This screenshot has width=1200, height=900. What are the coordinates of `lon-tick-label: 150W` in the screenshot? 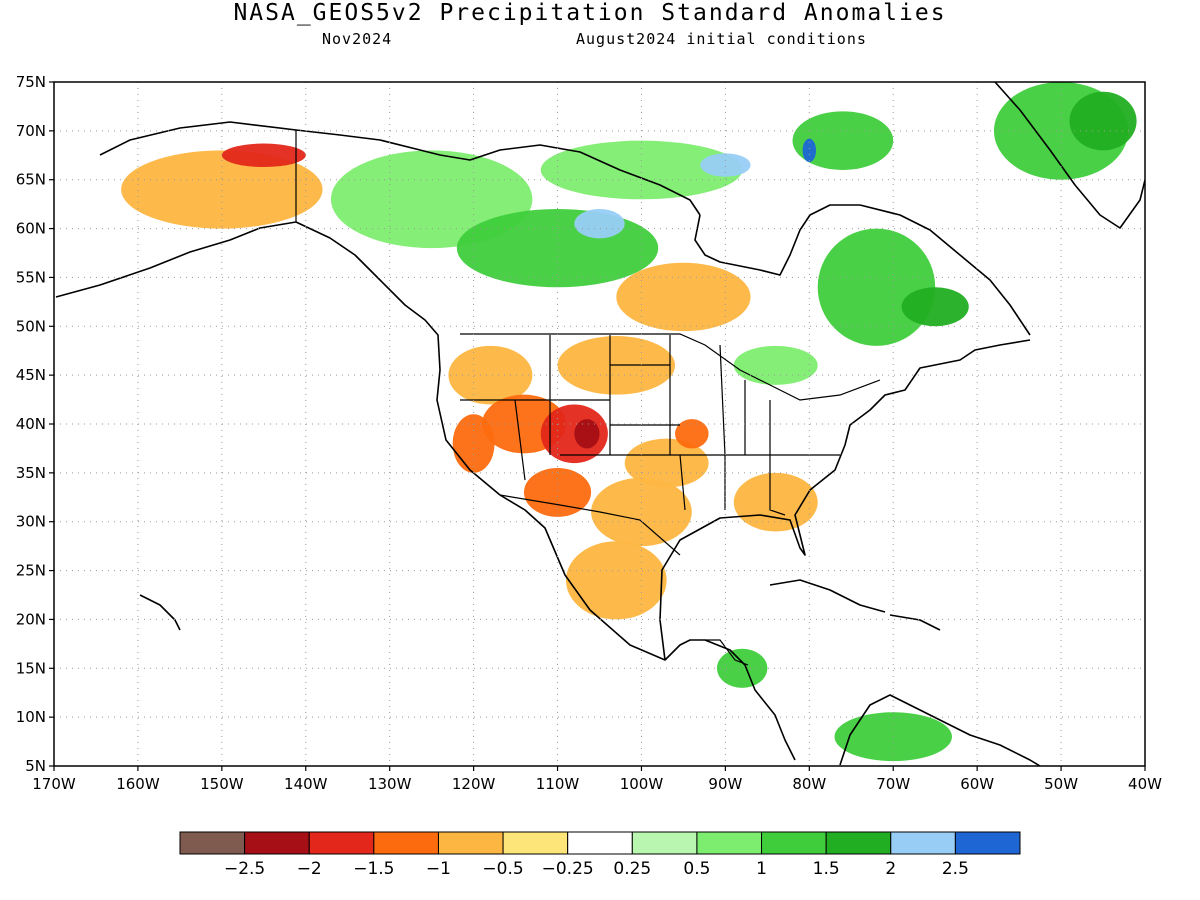 It's located at (222, 784).